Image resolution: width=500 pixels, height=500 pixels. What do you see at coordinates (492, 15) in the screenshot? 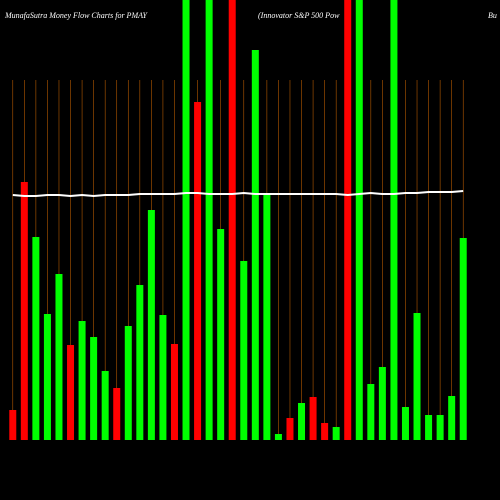
I see `corner-text: Bu` at bounding box center [492, 15].